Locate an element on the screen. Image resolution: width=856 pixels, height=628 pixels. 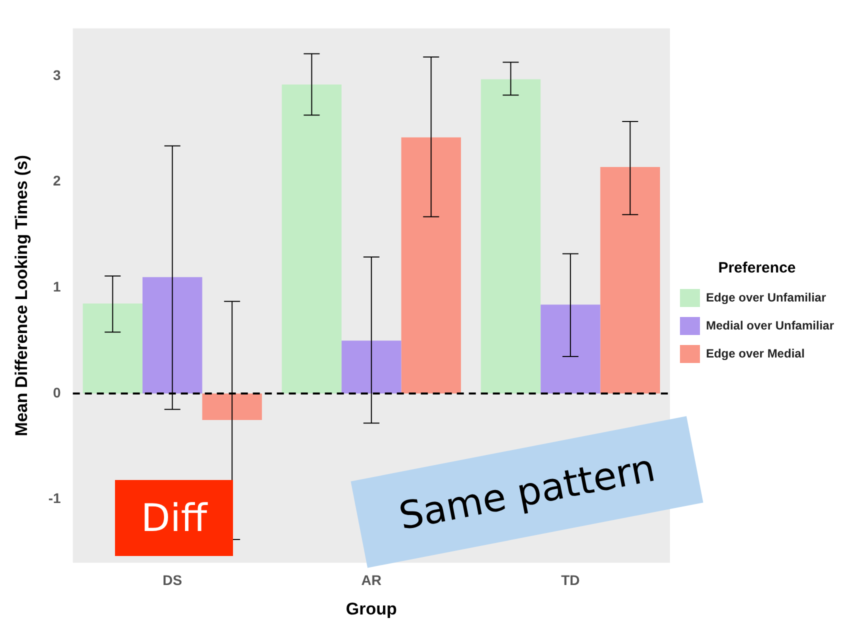
x-tick-label: AR is located at coordinates (371, 580).